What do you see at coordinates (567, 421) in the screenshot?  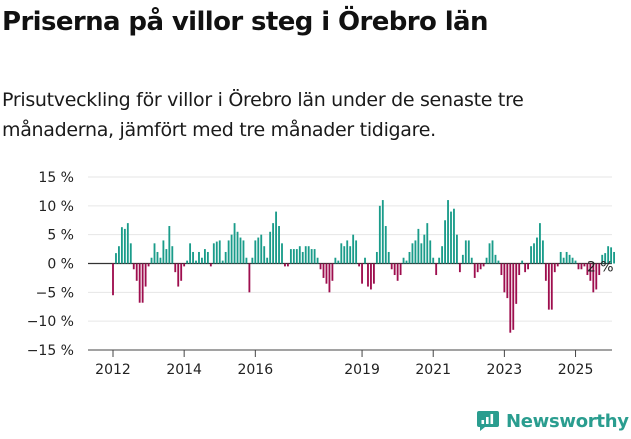 I see `brand-name: Newsworthy` at bounding box center [567, 421].